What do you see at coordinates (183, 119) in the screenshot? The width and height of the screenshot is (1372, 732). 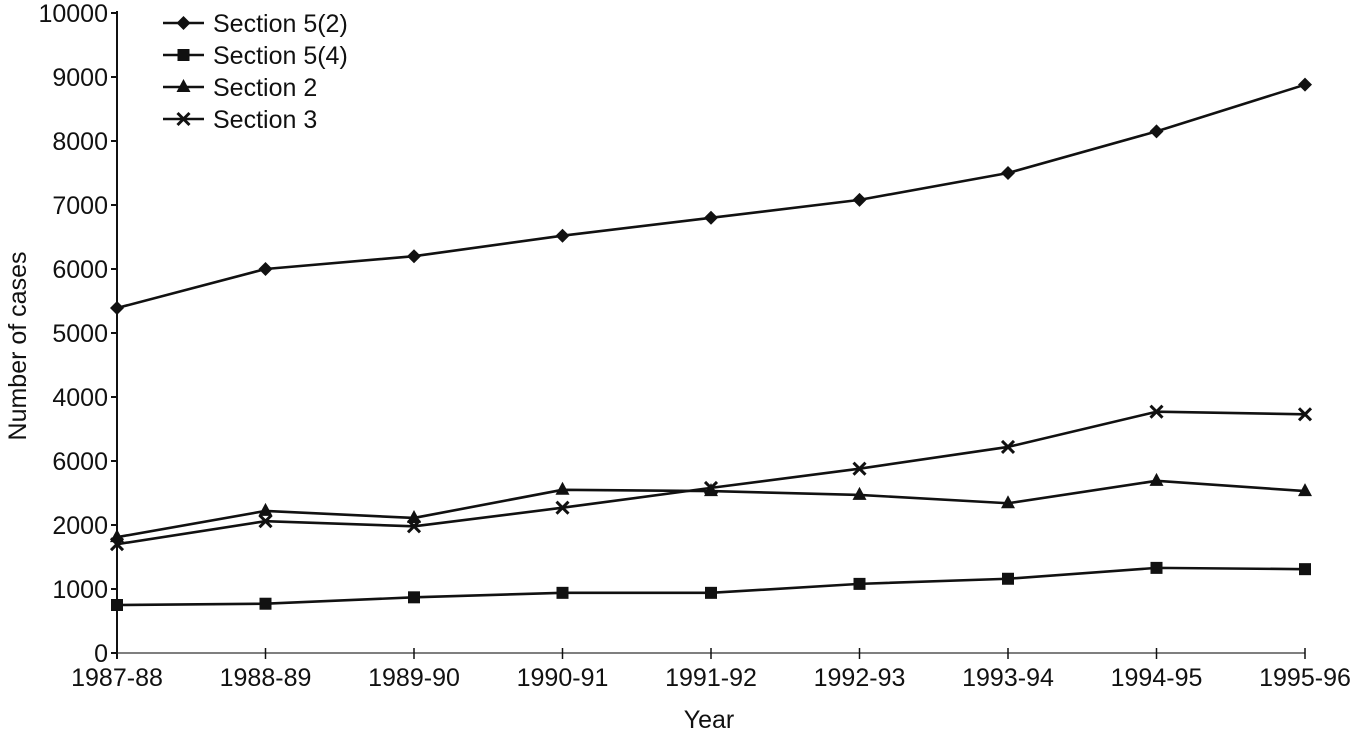 I see `legend-x-icon` at bounding box center [183, 119].